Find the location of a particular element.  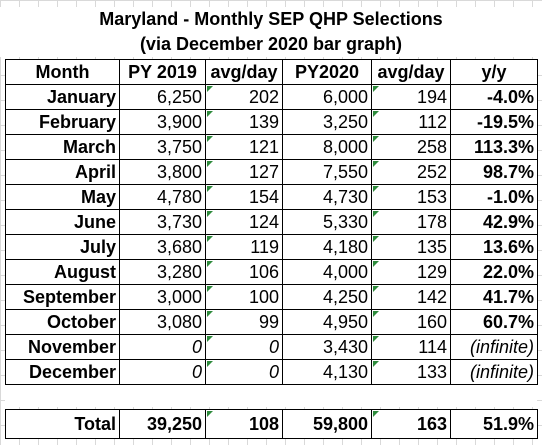

cell-py2019: 3,280 is located at coordinates (162, 272).